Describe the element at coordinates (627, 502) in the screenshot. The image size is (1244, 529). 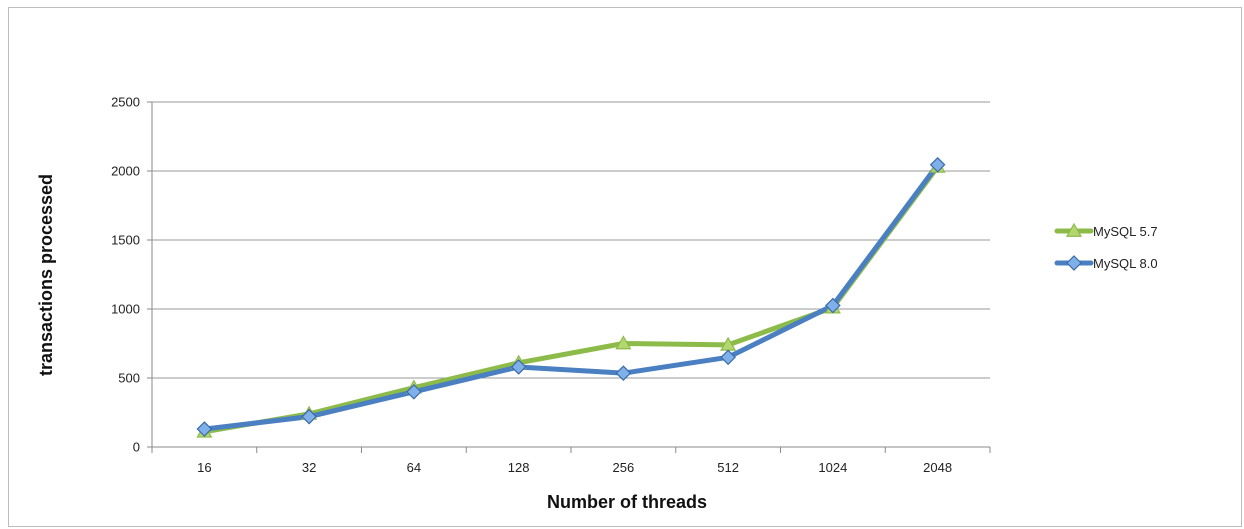
I see `x-axis-title: Number of threads` at that location.